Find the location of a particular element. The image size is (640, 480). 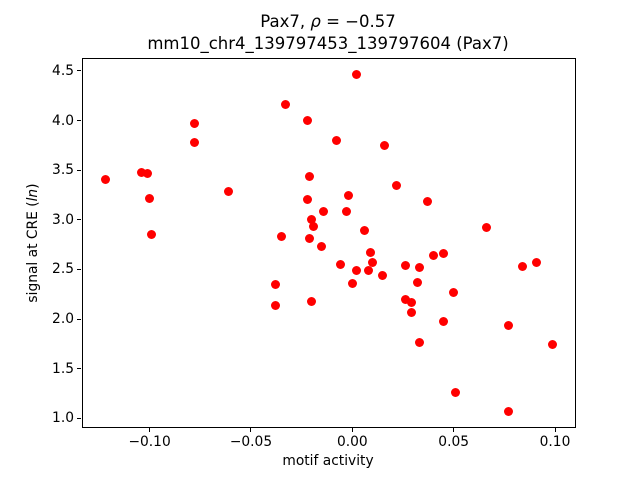

title-gene-label: Pax7, is located at coordinates (285, 21).